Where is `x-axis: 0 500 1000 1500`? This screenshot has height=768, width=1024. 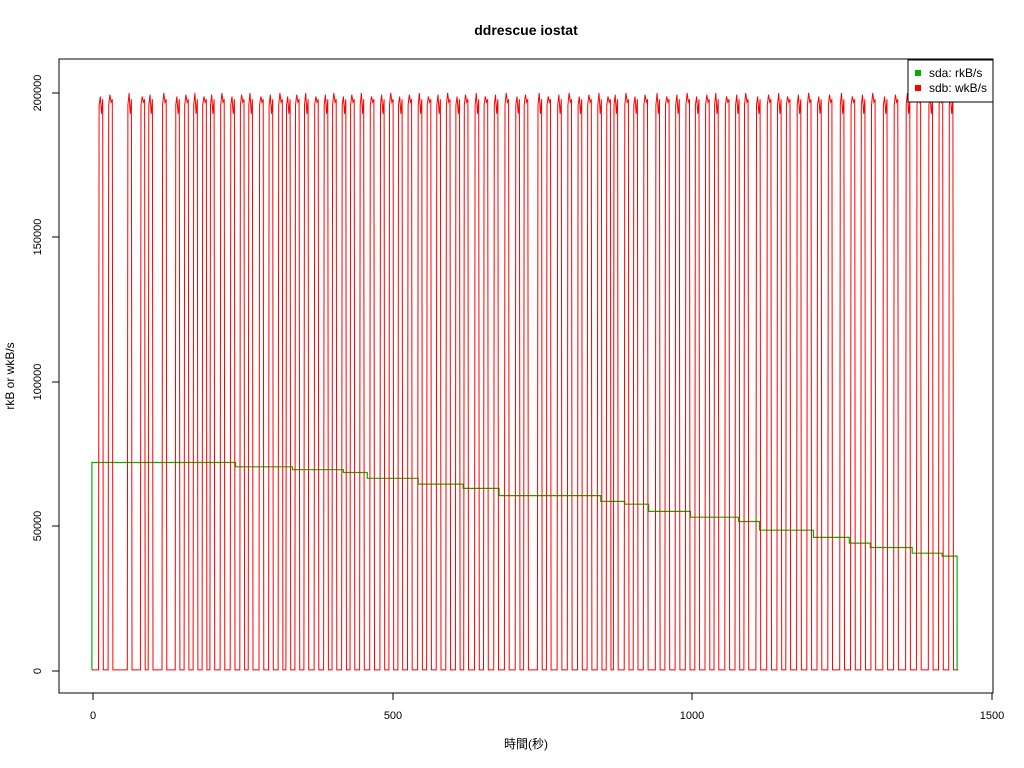
x-axis: 0 500 1000 1500 is located at coordinates (547, 707).